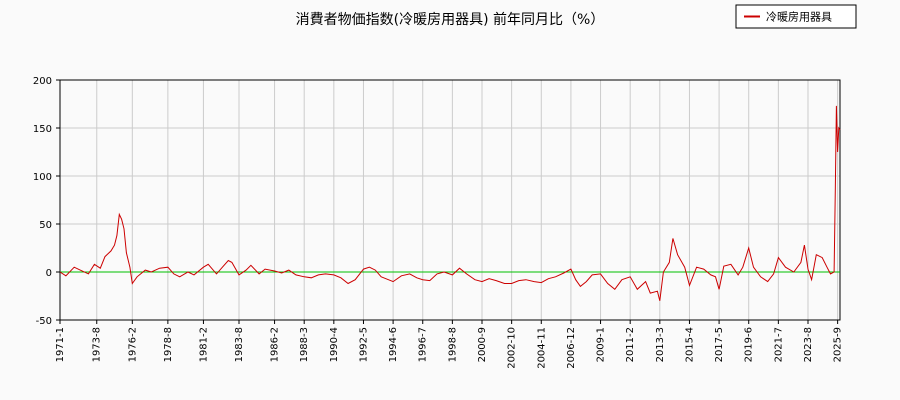 This screenshot has height=400, width=900. What do you see at coordinates (97, 344) in the screenshot?
I see `x-tick-label: 1973-8` at bounding box center [97, 344].